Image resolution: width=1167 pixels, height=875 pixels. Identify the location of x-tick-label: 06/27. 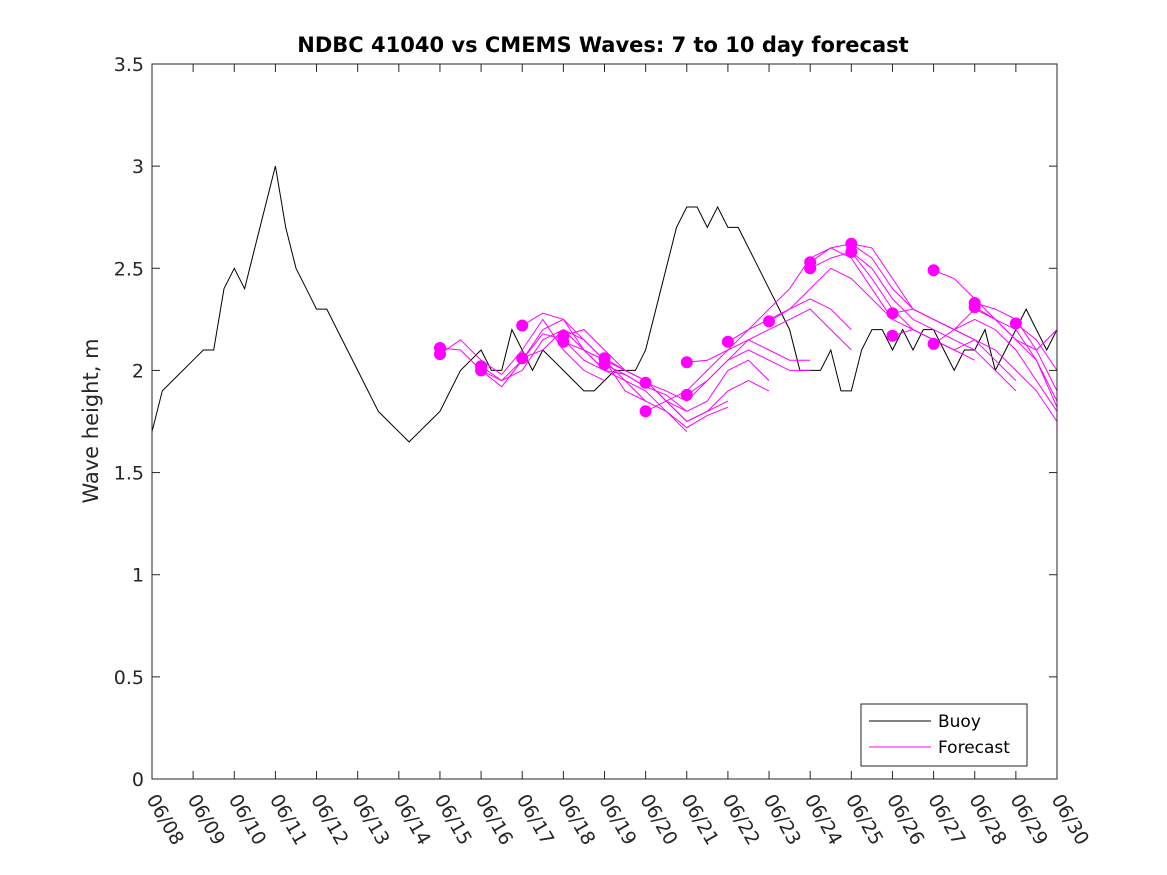
(946, 820).